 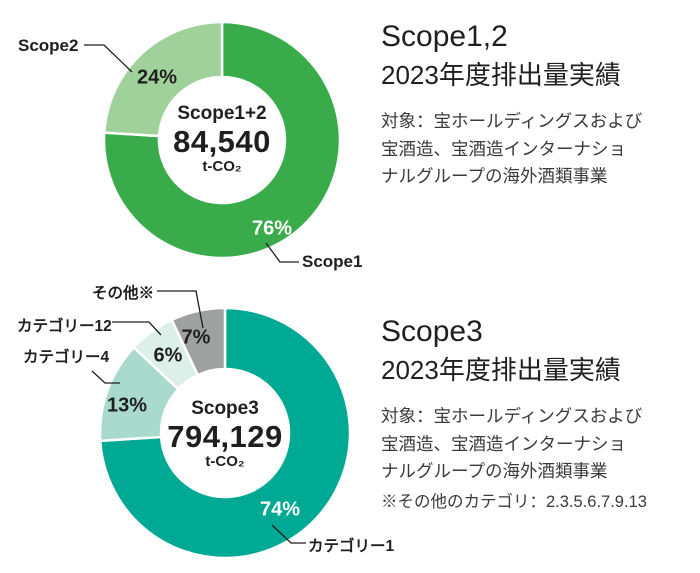 I want to click on category1-percent: 74%, so click(x=280, y=509).